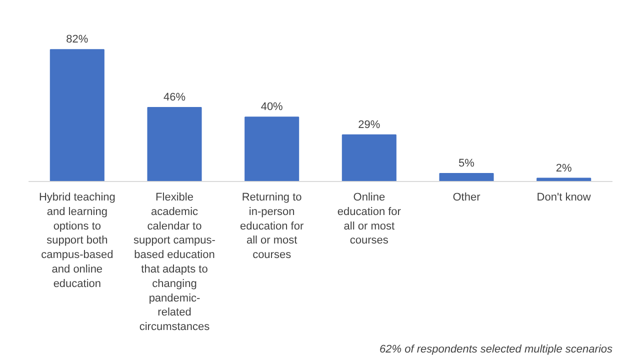  I want to click on text: 62% of respondents selected multiple scenarios, so click(496, 350).